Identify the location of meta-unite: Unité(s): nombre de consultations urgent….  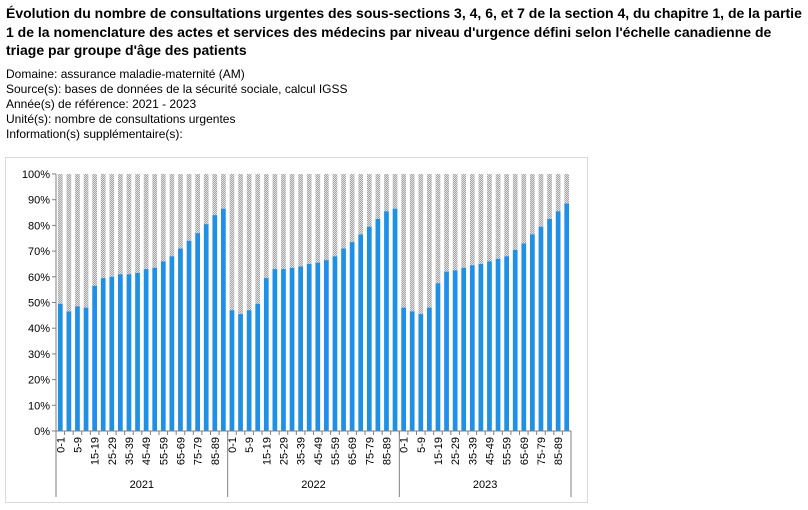
(121, 119).